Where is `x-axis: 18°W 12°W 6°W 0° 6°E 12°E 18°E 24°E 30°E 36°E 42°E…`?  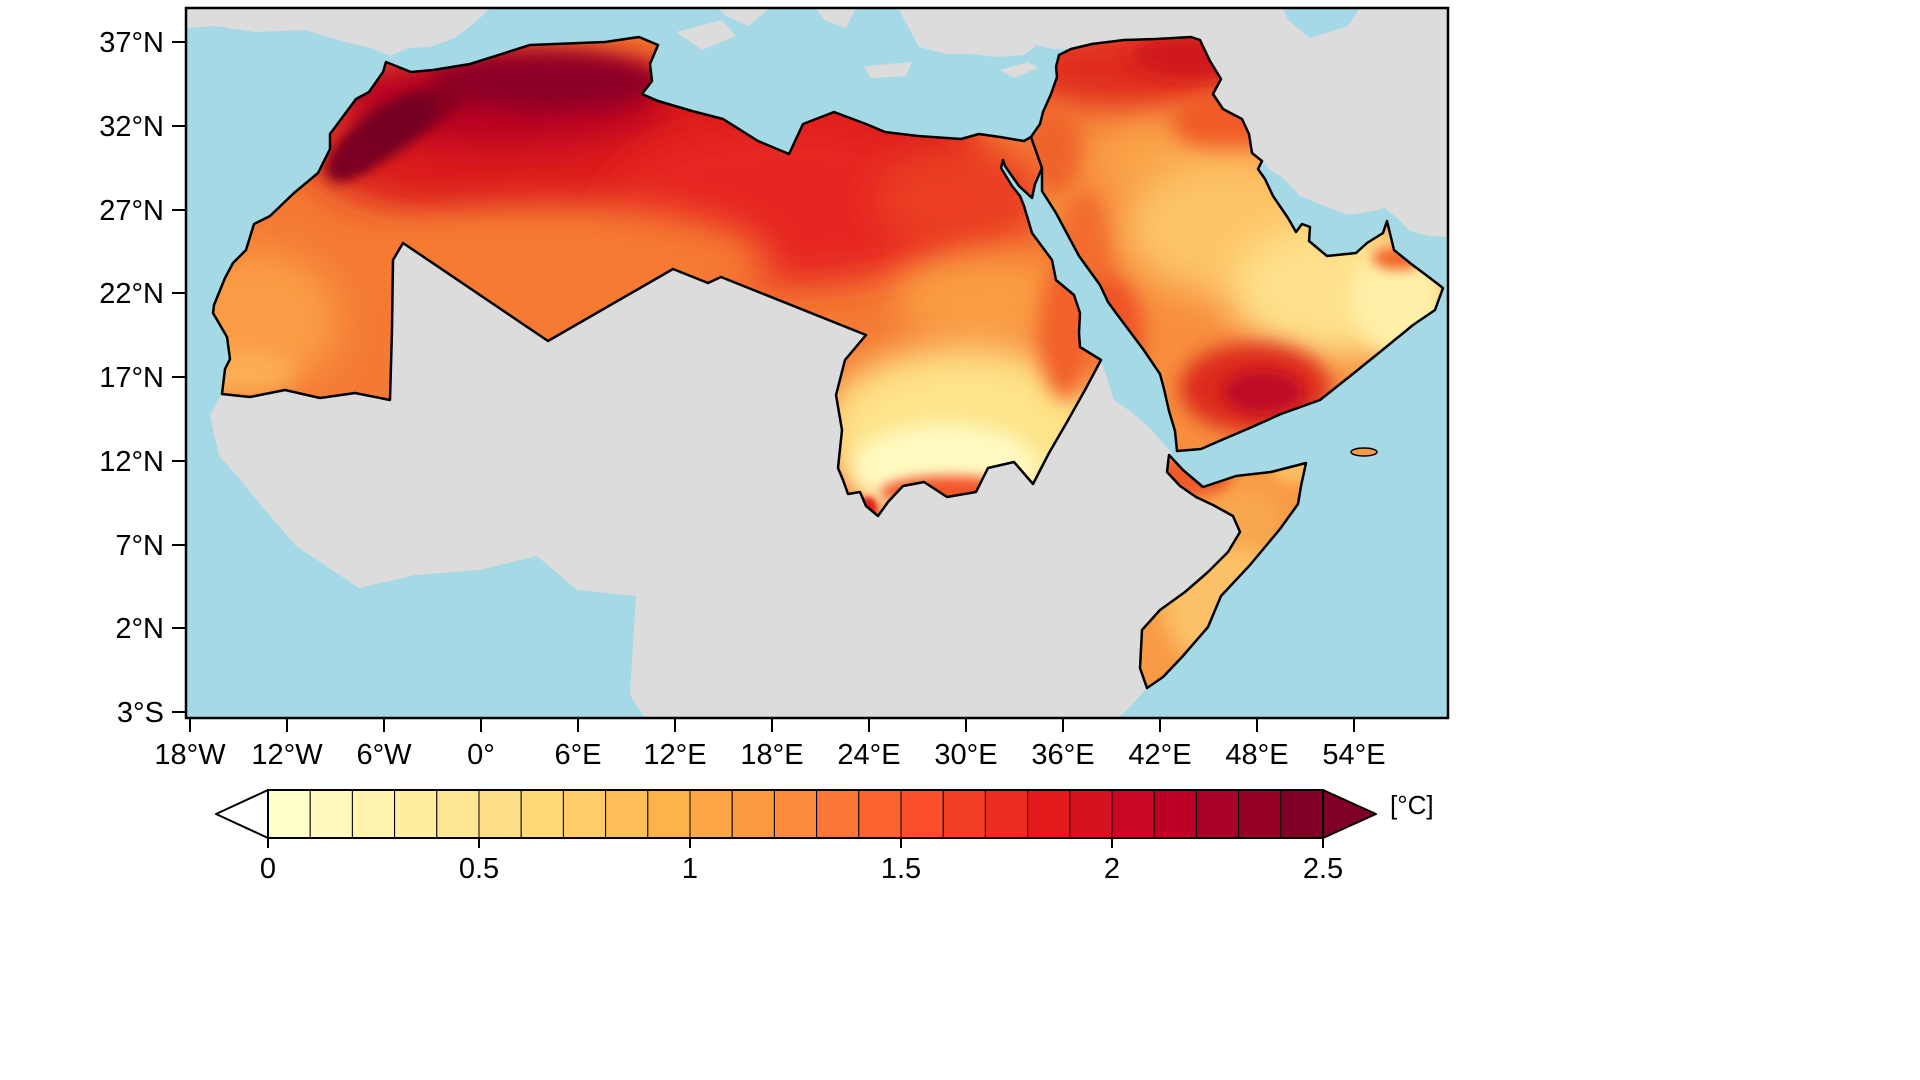
x-axis: 18°W 12°W 6°W 0° 6°E 12°E 18°E 24°E 30°E 36°E 42°E… is located at coordinates (770, 744).